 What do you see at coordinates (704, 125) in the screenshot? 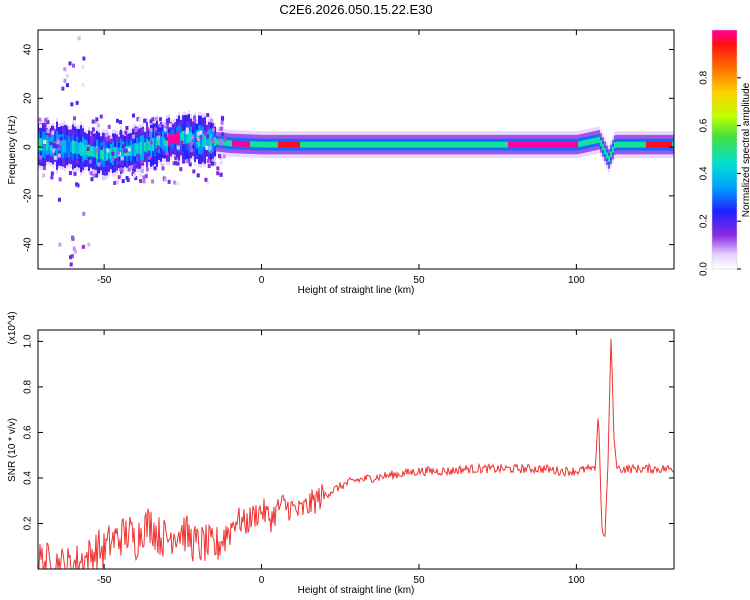
I see `colorbar-tick-label: 0.6` at bounding box center [704, 125].